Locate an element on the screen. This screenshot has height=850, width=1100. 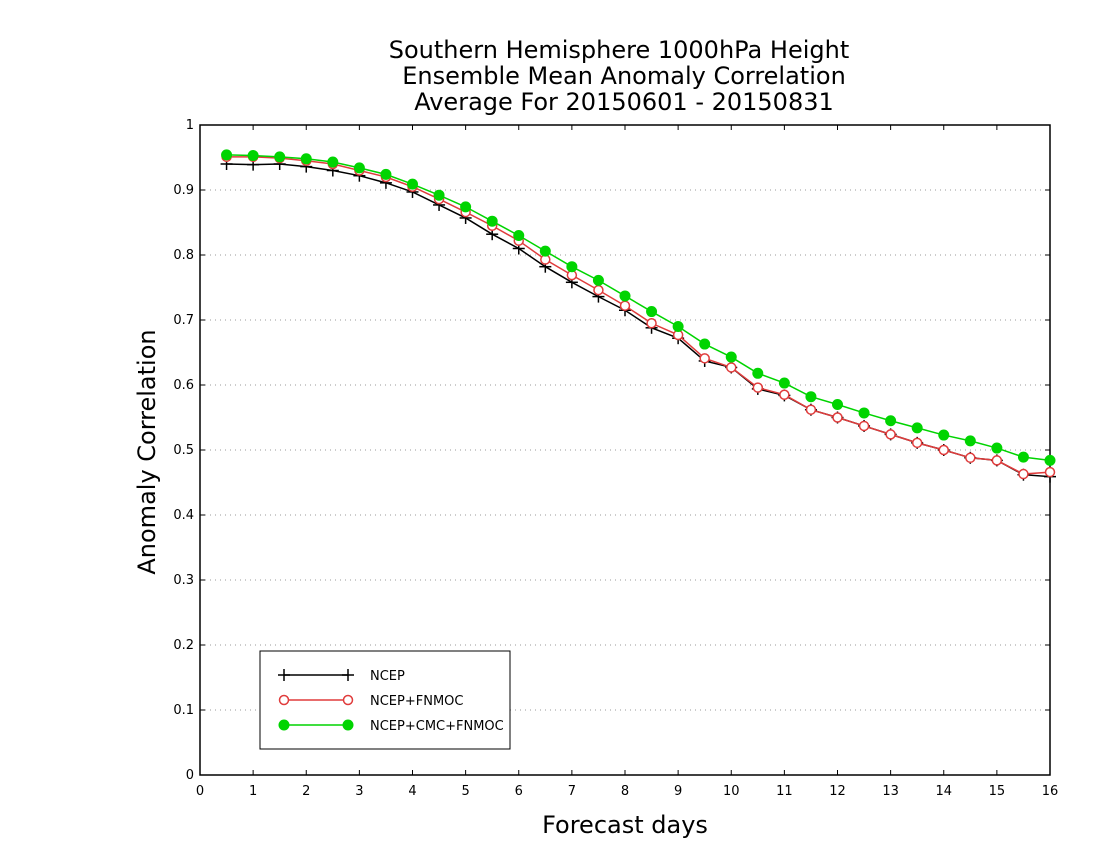
x-tick-label: 6 is located at coordinates (519, 791).